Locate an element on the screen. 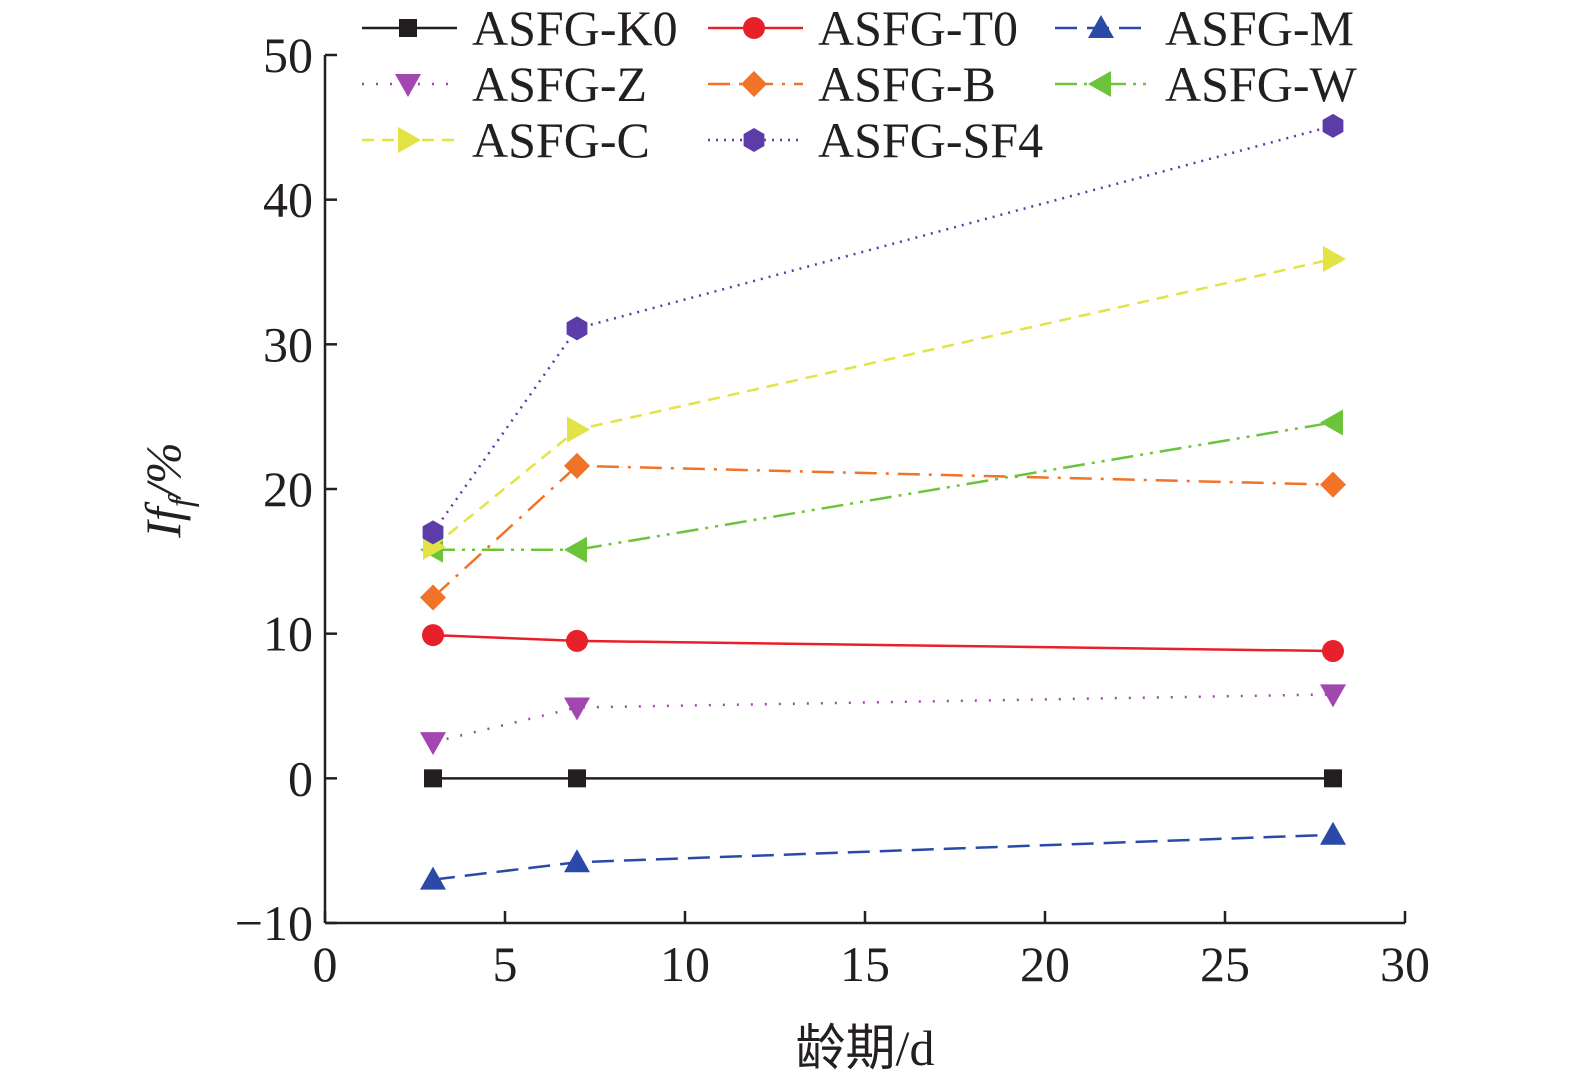 This screenshot has width=1575, height=1084. series-line-asfg-b is located at coordinates (883, 531).